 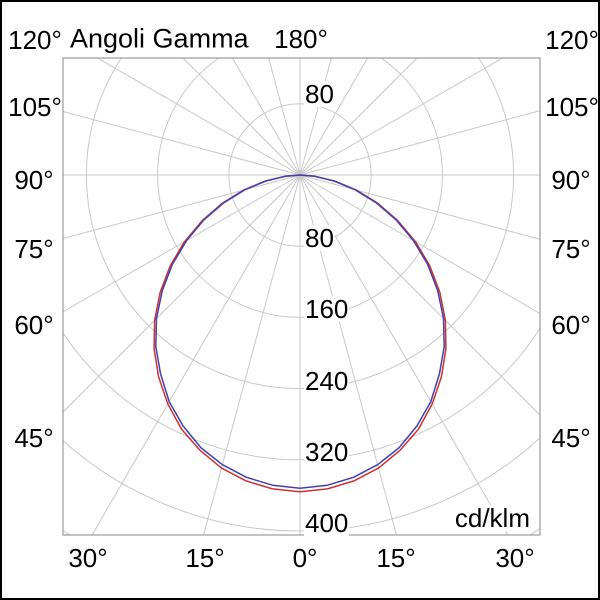 What do you see at coordinates (327, 452) in the screenshot?
I see `radial-tick-320: 320` at bounding box center [327, 452].